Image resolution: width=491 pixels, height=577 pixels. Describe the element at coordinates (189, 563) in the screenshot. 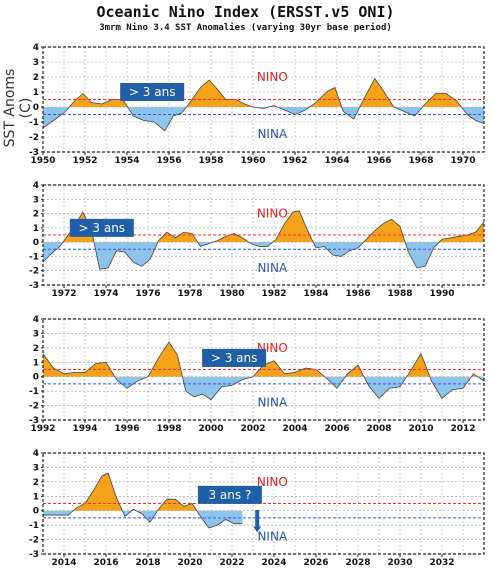

I see `x-tick-label: 2020` at that location.